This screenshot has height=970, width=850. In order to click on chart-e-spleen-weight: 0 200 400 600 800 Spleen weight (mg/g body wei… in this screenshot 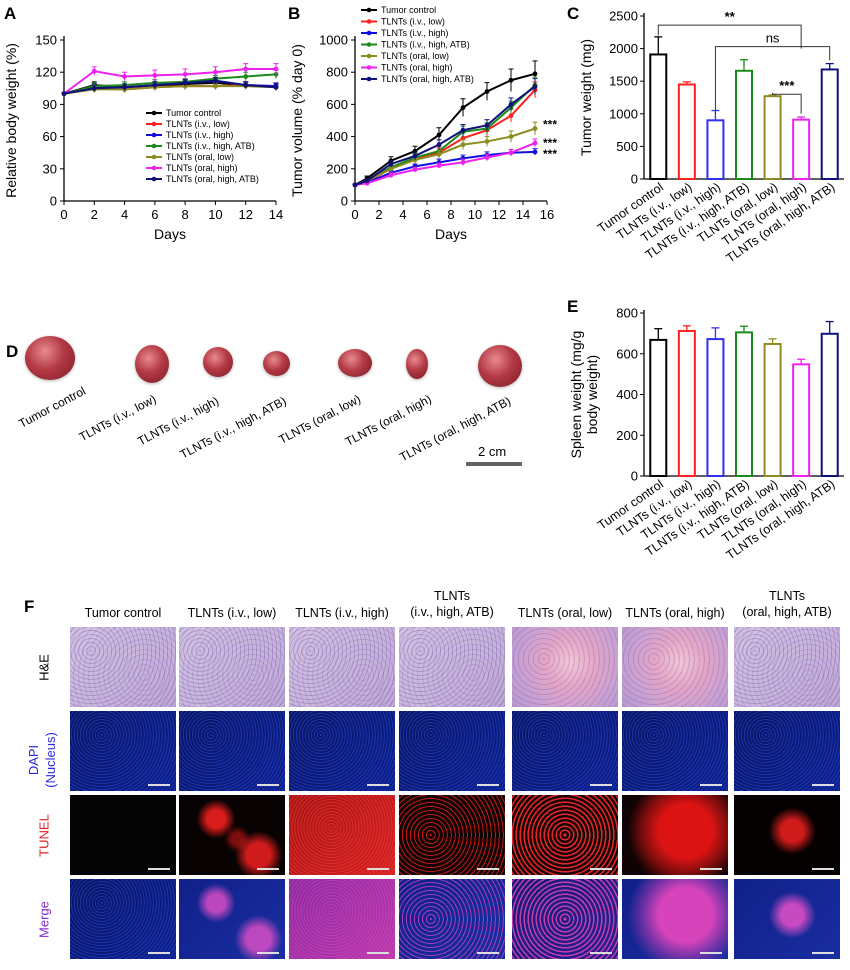, I will do `click(706, 434)`.